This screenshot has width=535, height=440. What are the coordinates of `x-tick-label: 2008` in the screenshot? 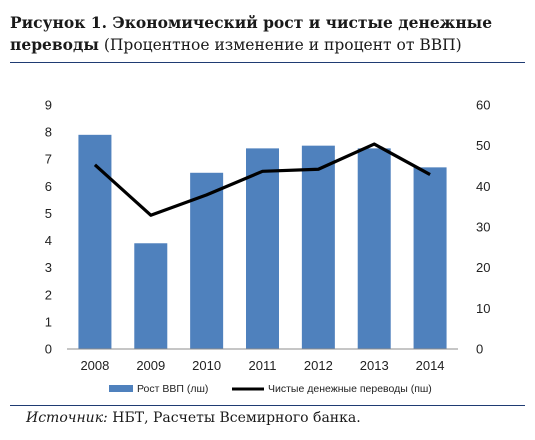 It's located at (94, 365).